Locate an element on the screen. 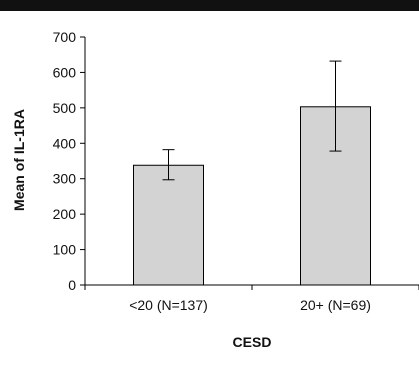 This screenshot has width=419, height=372. x-axis: <20 (N=137) 20+ (N=69) is located at coordinates (251, 298).